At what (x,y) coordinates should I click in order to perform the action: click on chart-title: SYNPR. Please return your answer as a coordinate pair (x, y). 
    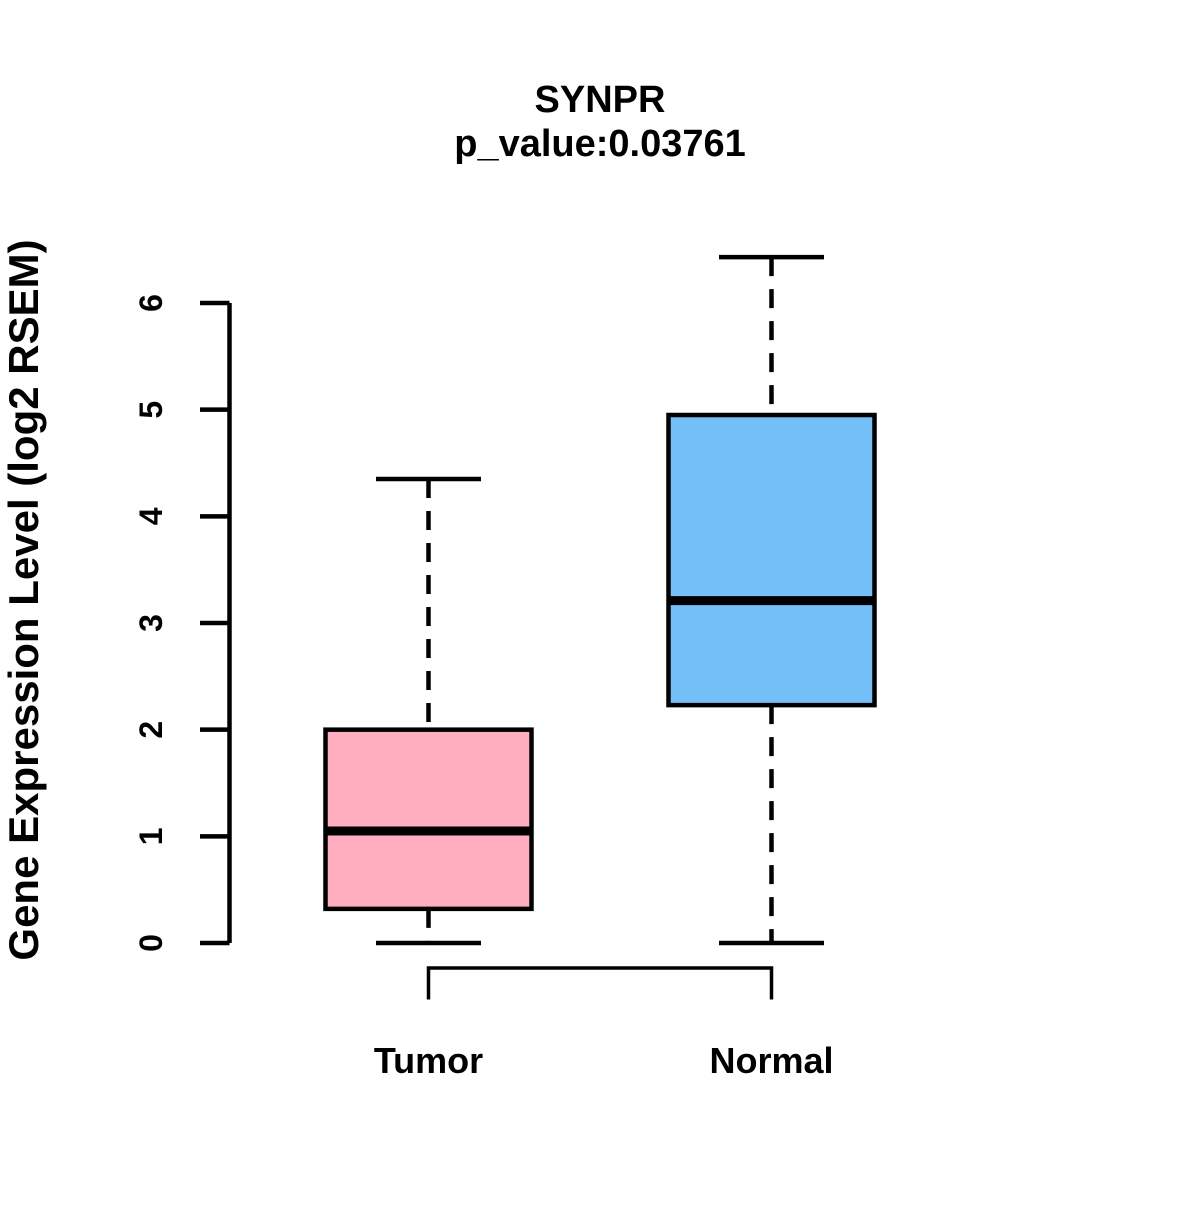
    Looking at the image, I should click on (600, 100).